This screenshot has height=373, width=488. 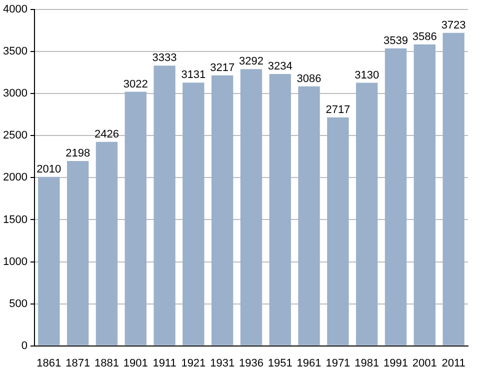 What do you see at coordinates (135, 363) in the screenshot?
I see `x-tick-label: 1901` at bounding box center [135, 363].